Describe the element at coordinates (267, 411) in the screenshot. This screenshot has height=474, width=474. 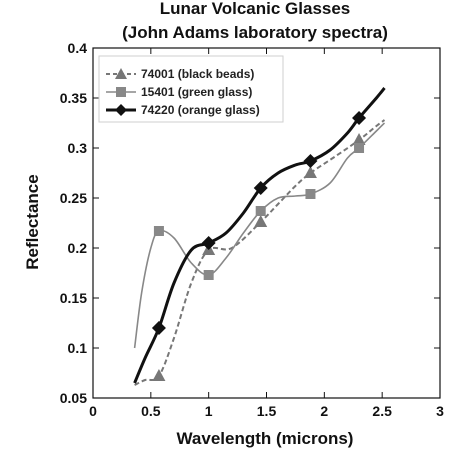
I see `x-tick-label: 1.5` at that location.